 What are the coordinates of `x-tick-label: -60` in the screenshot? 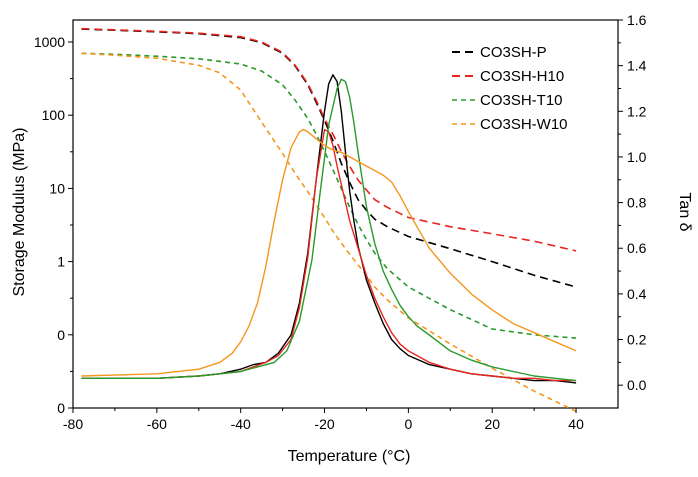 It's located at (157, 424).